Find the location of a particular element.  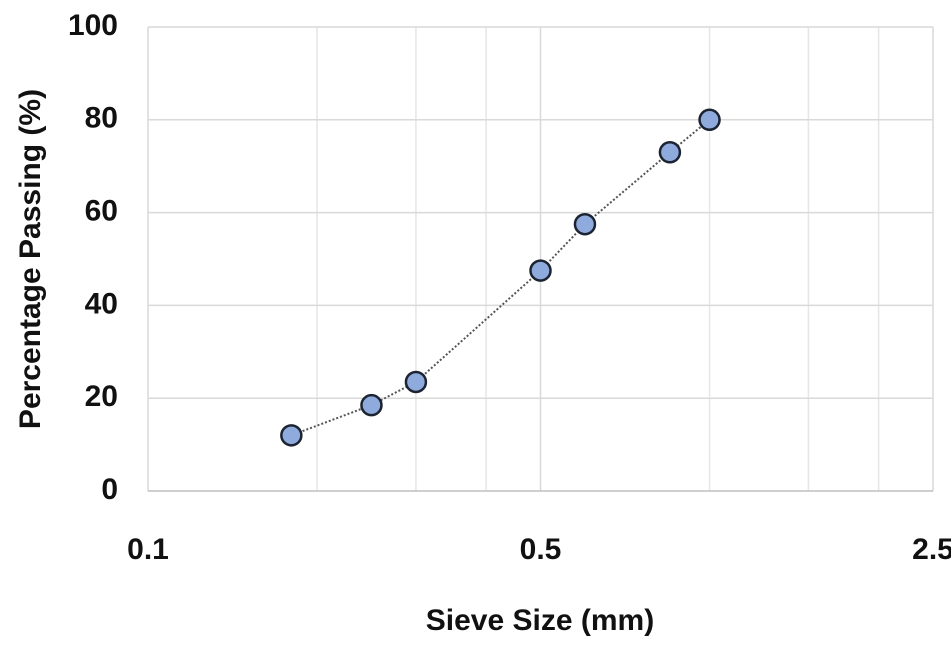

x-tick-label: 2.5 is located at coordinates (931, 549).